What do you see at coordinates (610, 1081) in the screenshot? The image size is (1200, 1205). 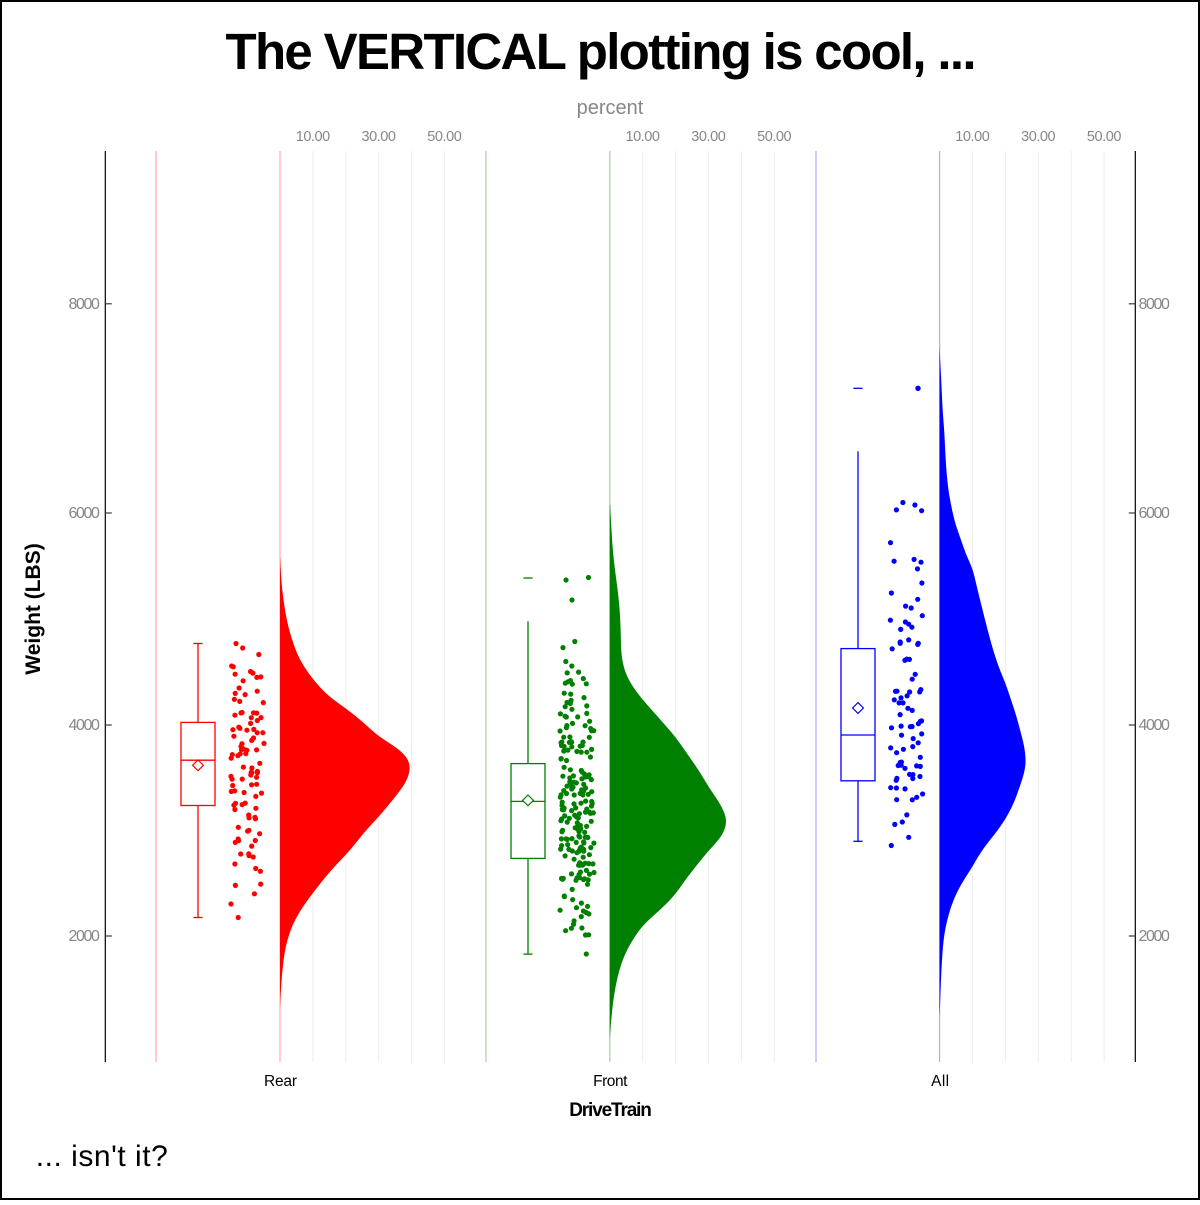 I see `svg-text: Front` at bounding box center [610, 1081].